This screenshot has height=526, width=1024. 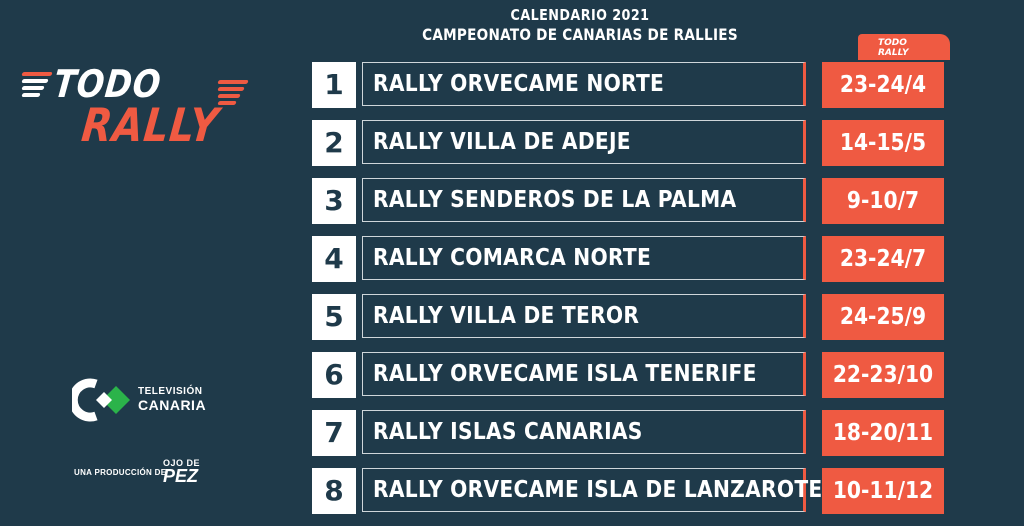 What do you see at coordinates (565, 374) in the screenshot?
I see `rally-name: RALLY ORVECAME ISLA TENERIFE` at bounding box center [565, 374].